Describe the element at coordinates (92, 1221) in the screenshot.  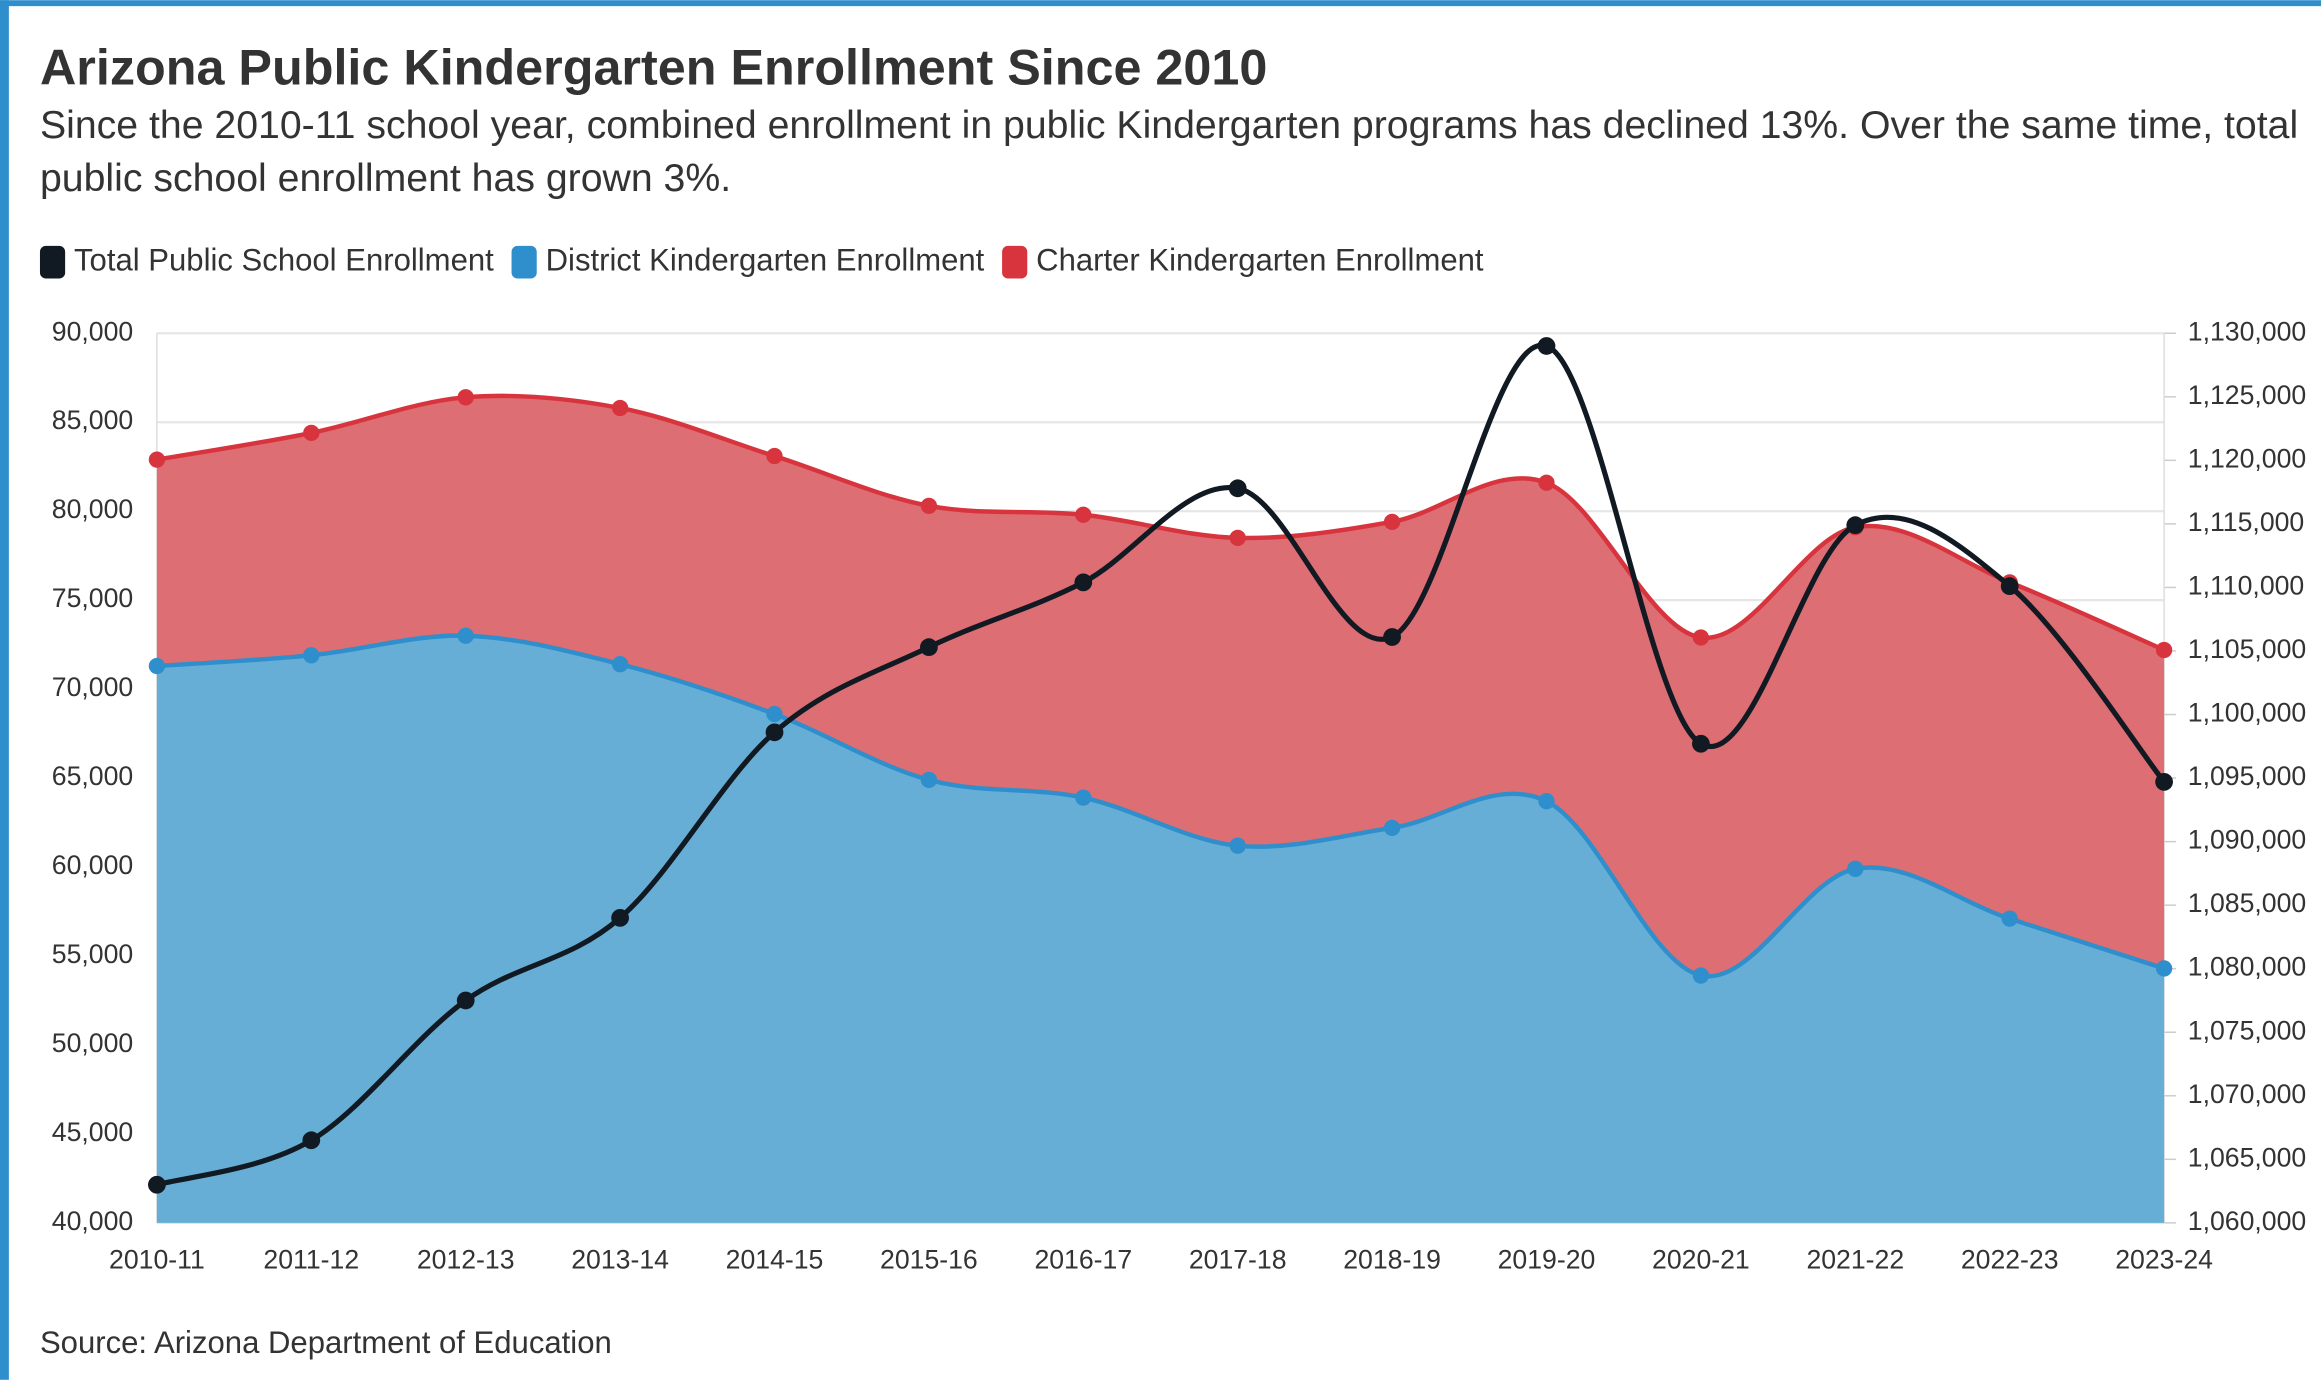
I see `y-tick-label: 40,000` at that location.